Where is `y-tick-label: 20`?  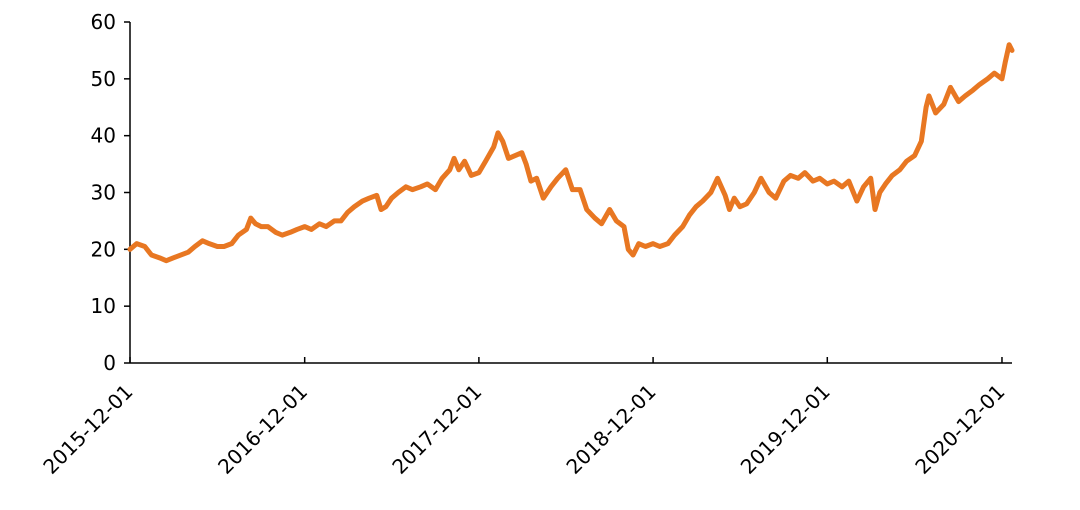
y-tick-label: 20 is located at coordinates (103, 249).